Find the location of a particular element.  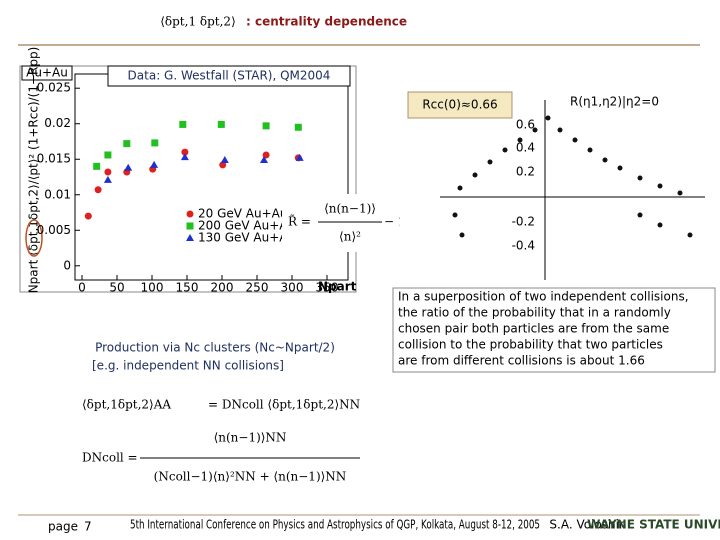

right-tick: -0.4 is located at coordinates (523, 246).